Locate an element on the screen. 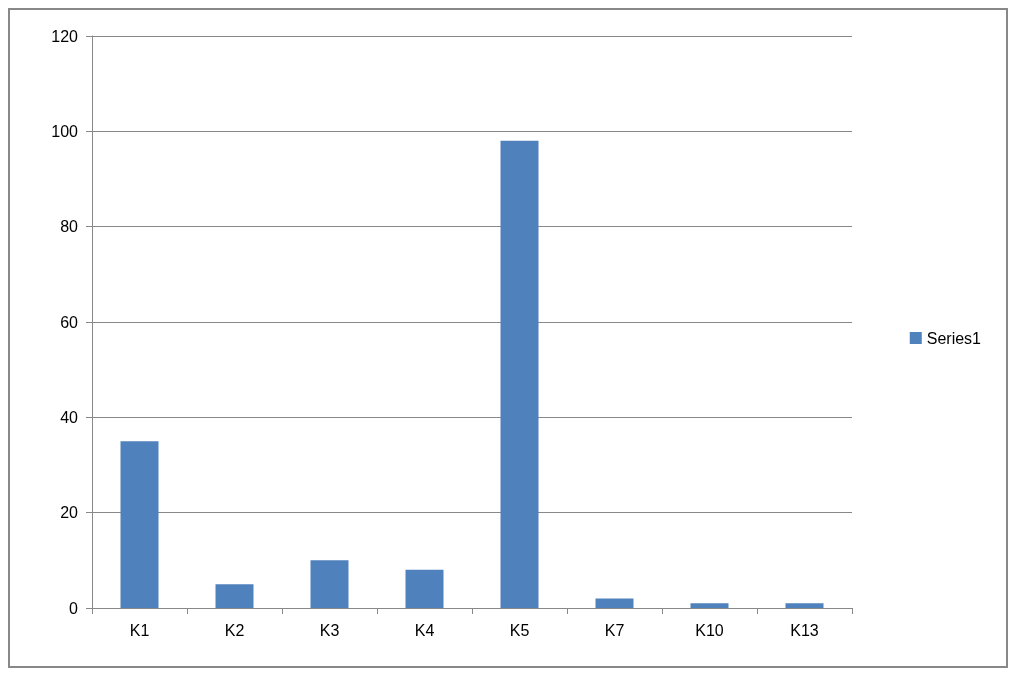 The height and width of the screenshot is (678, 1024). y-tick-label: 80 is located at coordinates (69, 227).